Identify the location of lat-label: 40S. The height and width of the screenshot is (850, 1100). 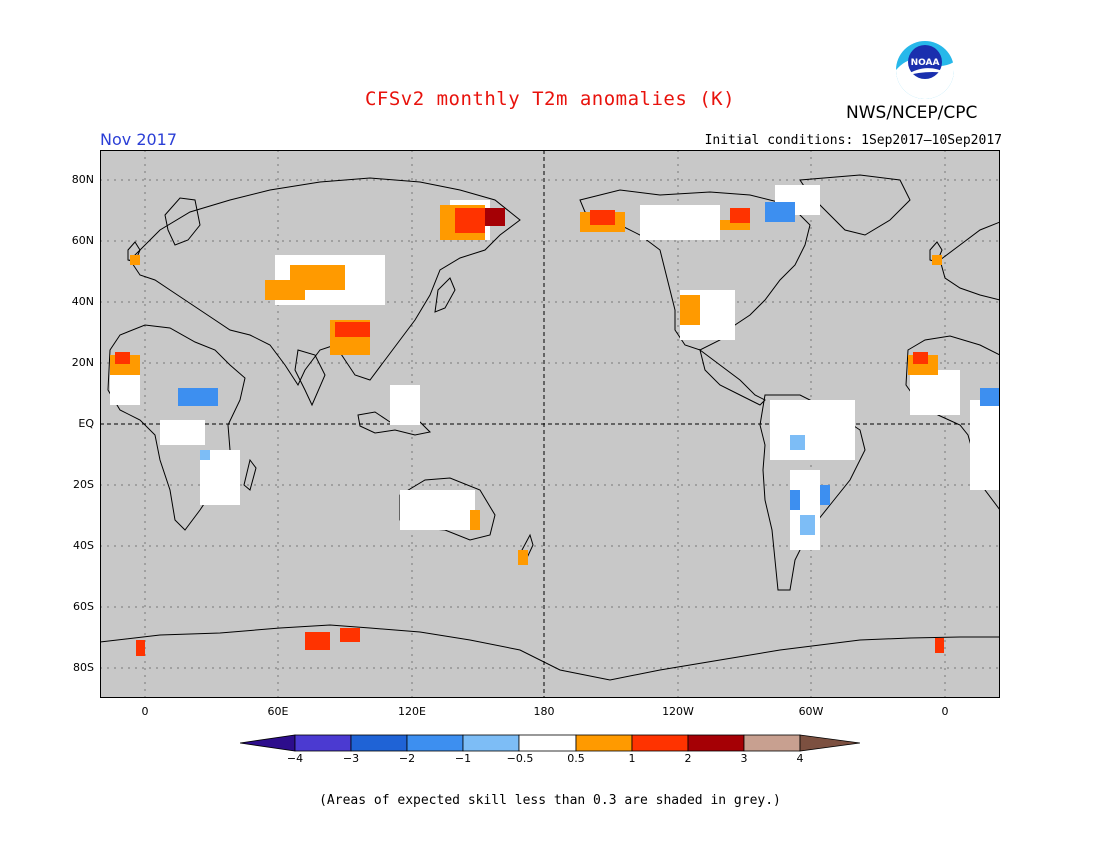
(83, 545).